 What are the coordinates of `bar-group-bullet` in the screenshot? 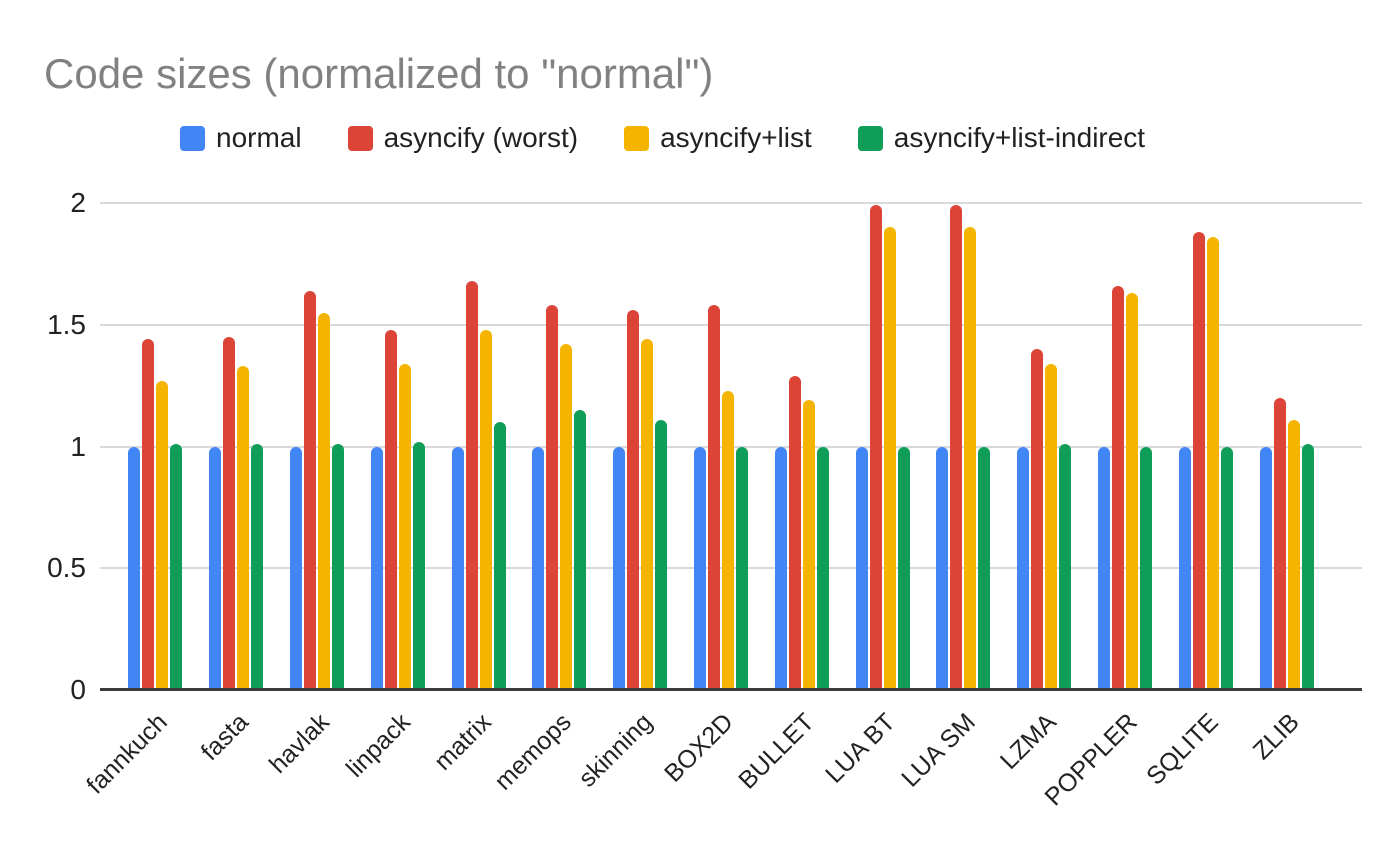 It's located at (801, 446).